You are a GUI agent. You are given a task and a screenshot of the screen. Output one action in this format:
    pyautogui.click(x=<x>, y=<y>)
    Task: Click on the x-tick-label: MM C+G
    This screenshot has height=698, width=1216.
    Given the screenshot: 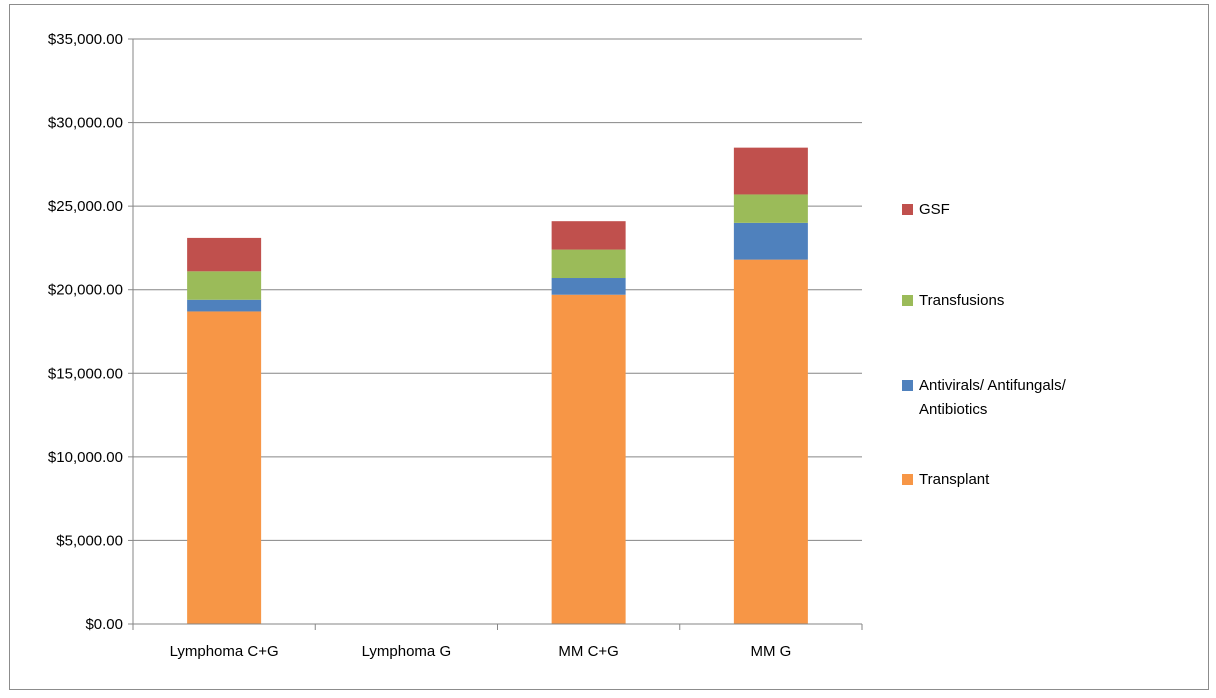 What is the action you would take?
    pyautogui.click(x=588, y=651)
    